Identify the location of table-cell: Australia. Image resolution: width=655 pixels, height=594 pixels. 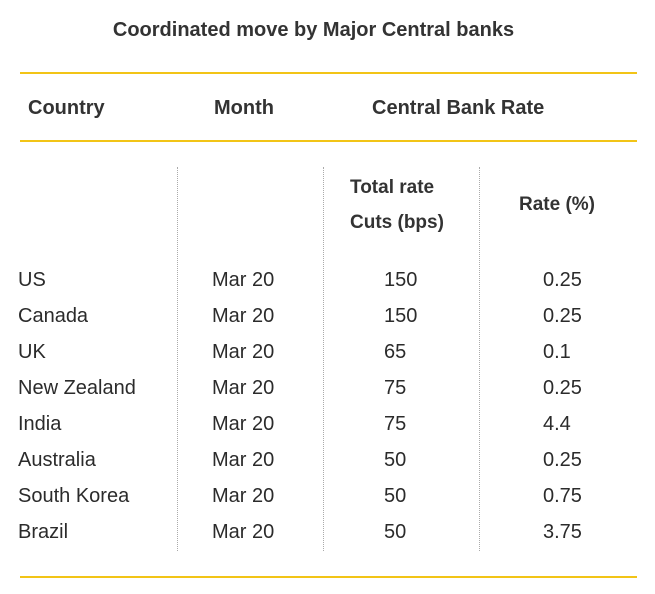
(57, 460).